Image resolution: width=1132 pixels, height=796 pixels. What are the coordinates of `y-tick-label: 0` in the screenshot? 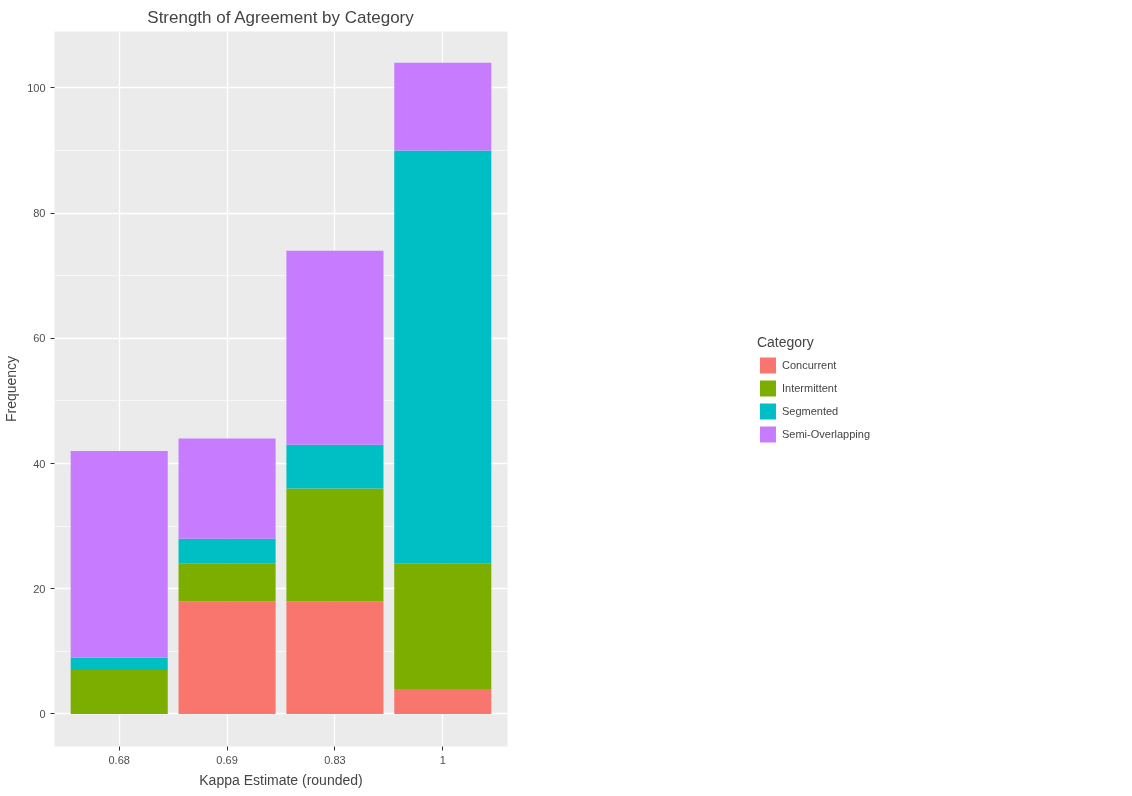 It's located at (42, 713).